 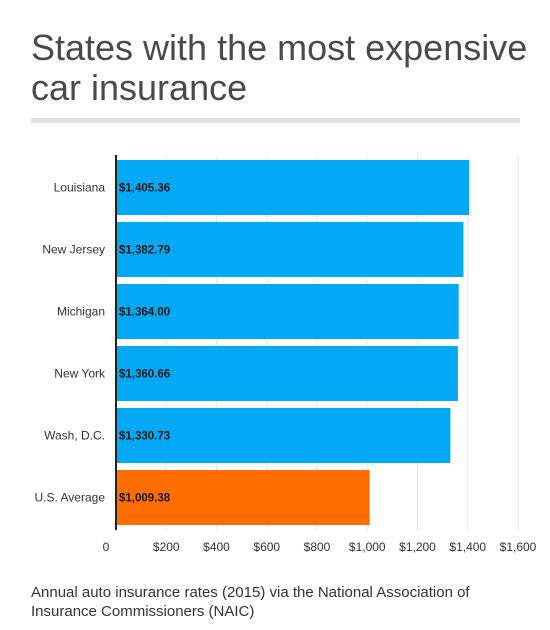 What do you see at coordinates (144, 437) in the screenshot?
I see `data-label: $1,330.73` at bounding box center [144, 437].